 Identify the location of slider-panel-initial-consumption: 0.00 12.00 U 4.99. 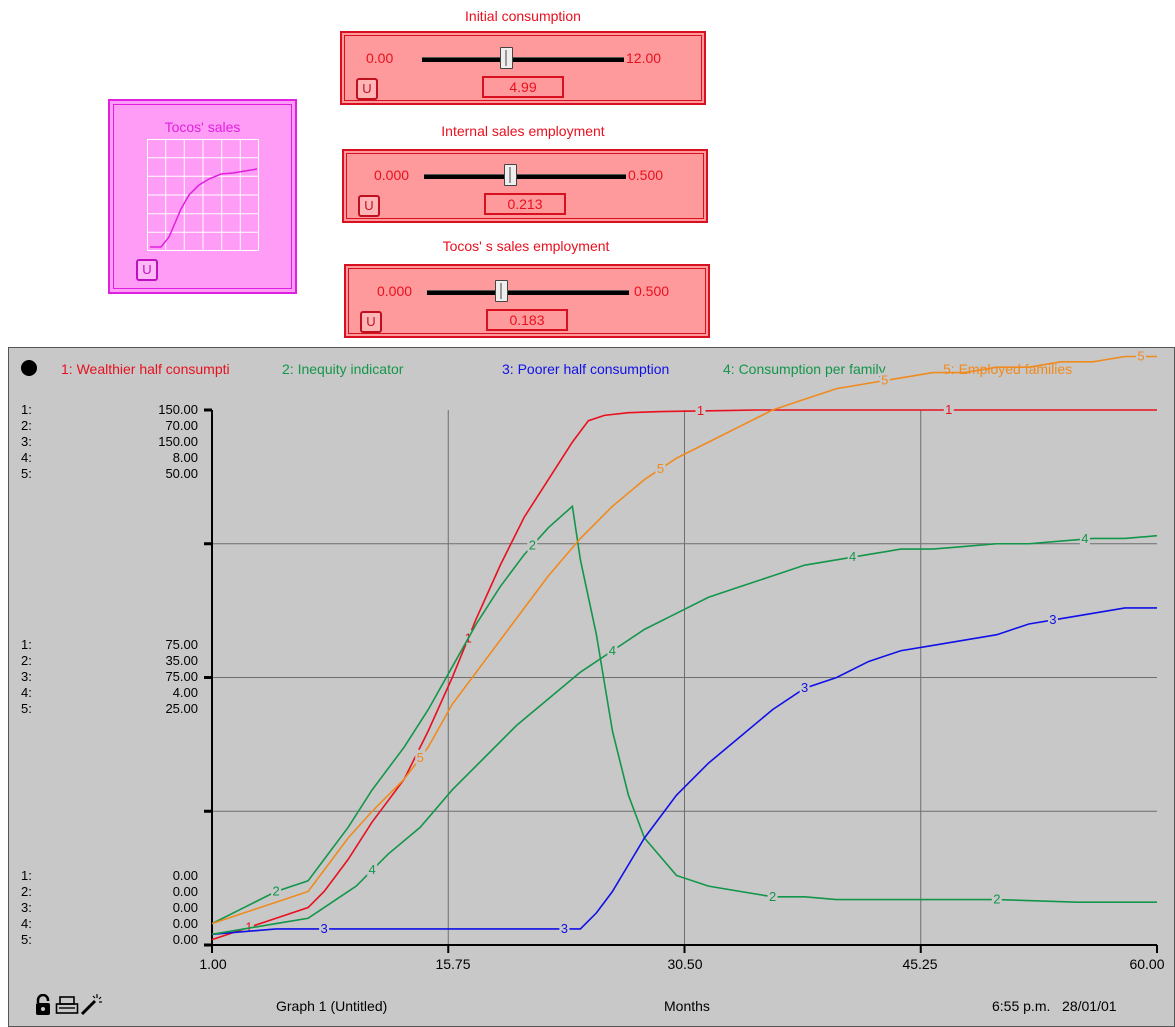
(523, 68).